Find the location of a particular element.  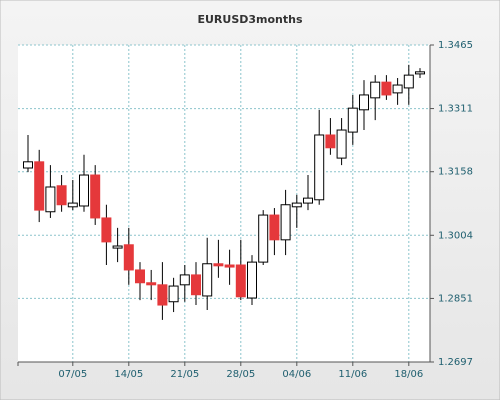

y-tick-label: 1.2697 is located at coordinates (455, 362).